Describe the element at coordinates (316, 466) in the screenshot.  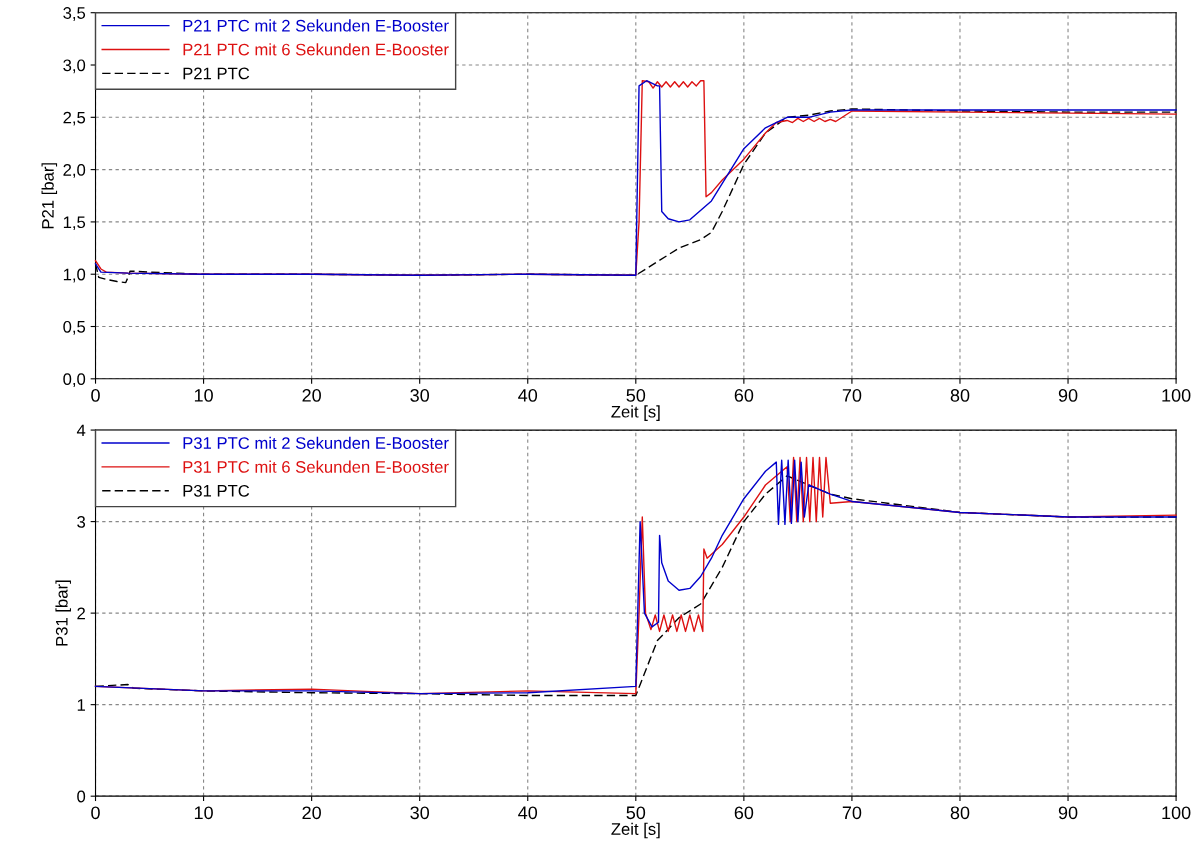
I see `legend-label: P31 PTC mit 6 Sekunden E-Booster` at that location.